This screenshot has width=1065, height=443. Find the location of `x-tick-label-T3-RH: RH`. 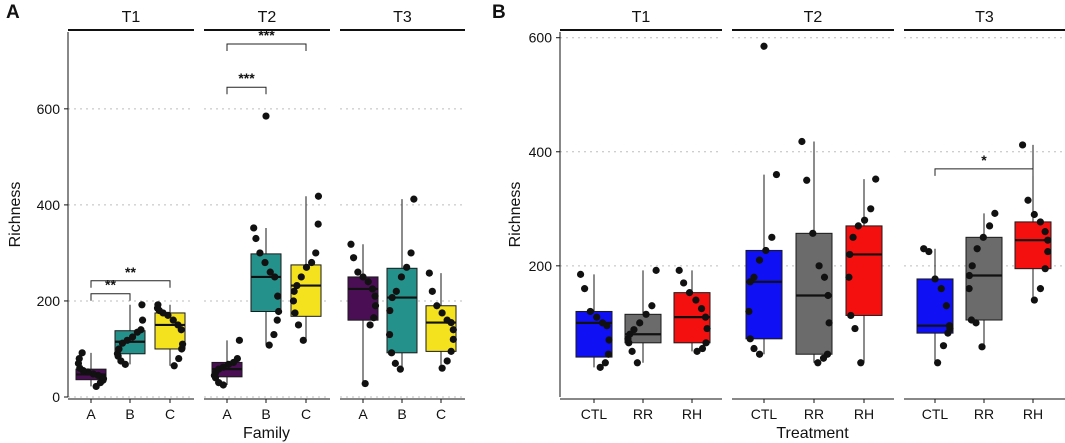

x-tick-label-T3-RH: RH is located at coordinates (1033, 414).